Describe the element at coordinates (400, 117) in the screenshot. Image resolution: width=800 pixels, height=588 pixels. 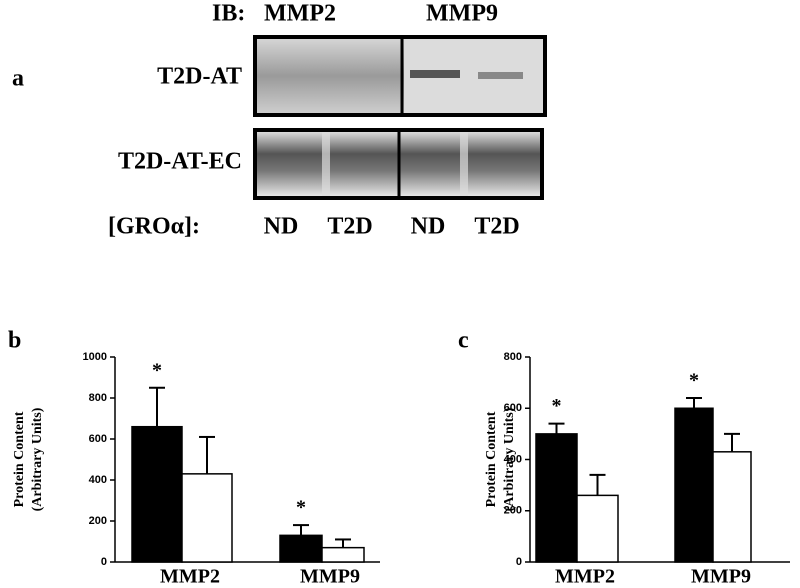
I see `blot-image` at that location.